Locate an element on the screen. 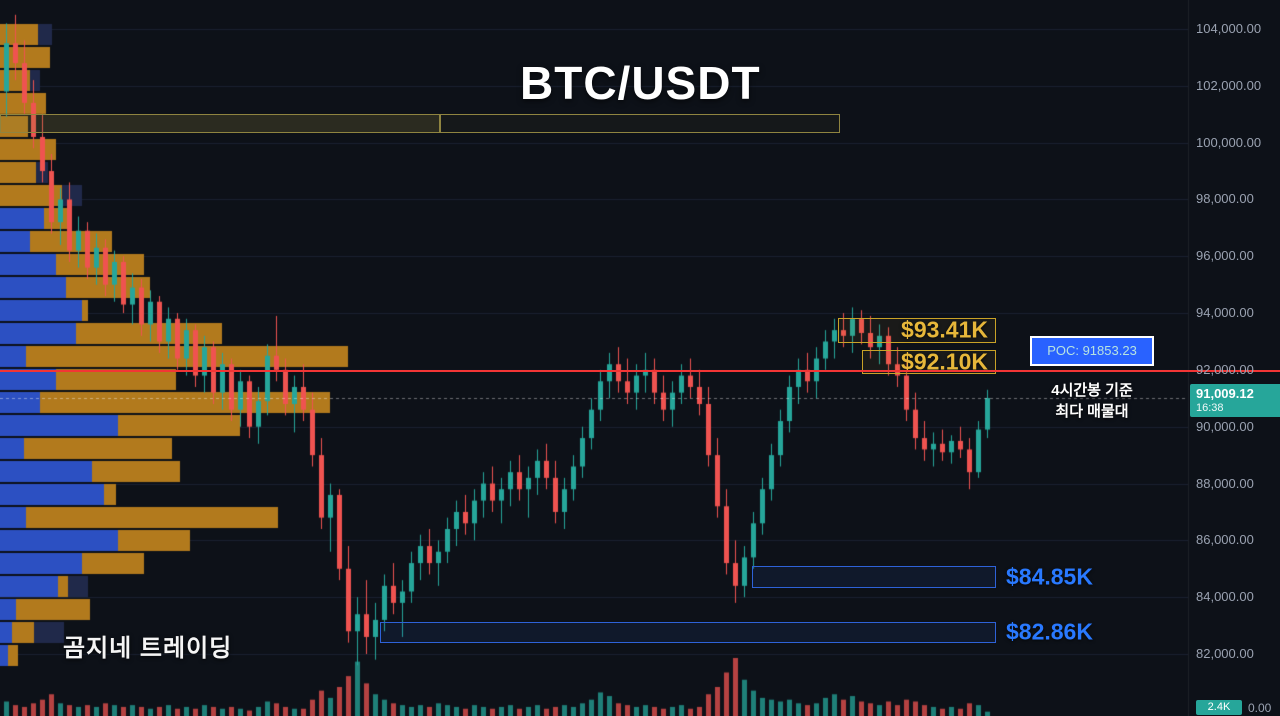  current-price-tag: 91,009.12 16:38 is located at coordinates (1235, 400).